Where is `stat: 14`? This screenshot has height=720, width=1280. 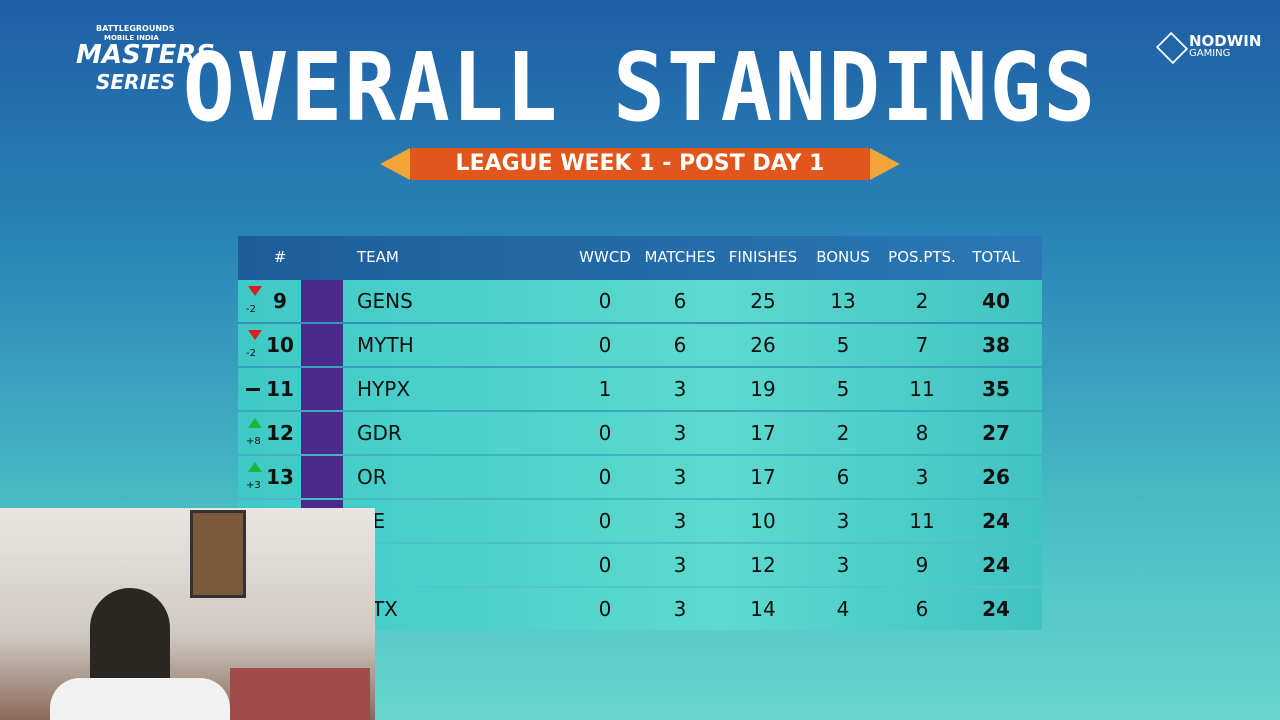
stat: 14 is located at coordinates (763, 609).